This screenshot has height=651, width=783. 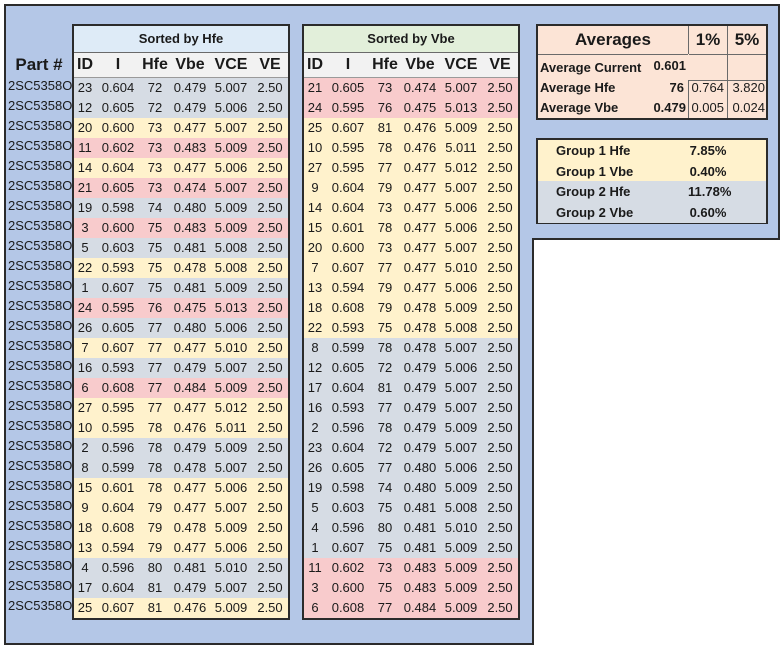 I want to click on cell-vbe: 0.480, so click(x=190, y=327).